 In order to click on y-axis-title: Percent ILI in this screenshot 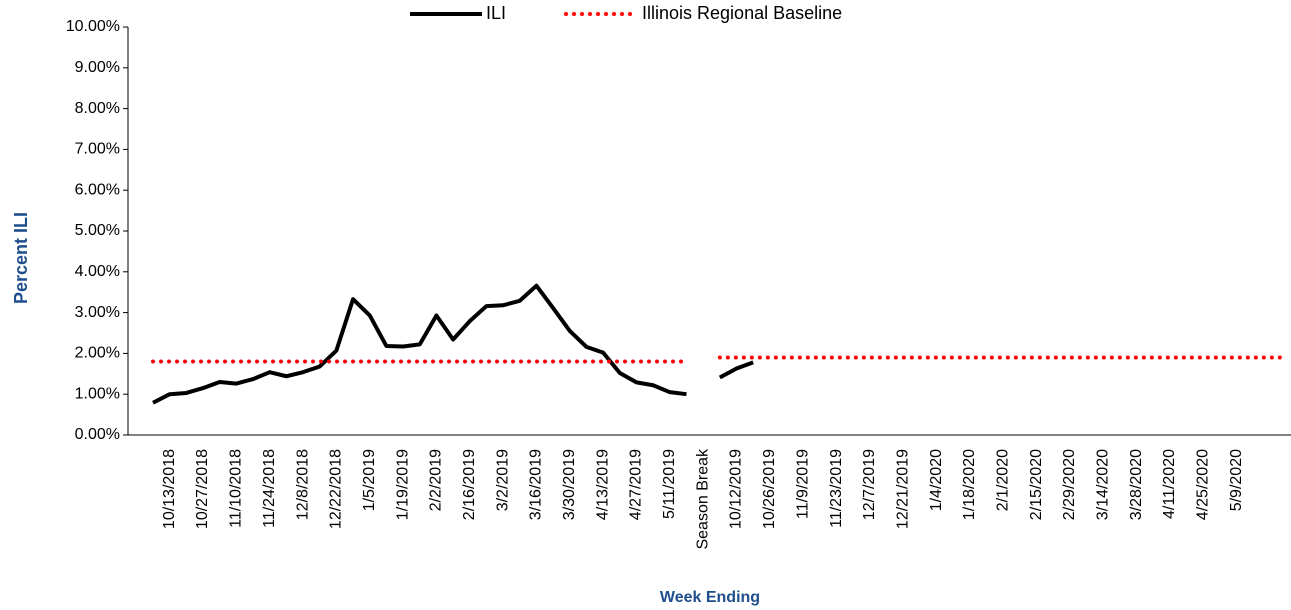, I will do `click(21, 258)`.